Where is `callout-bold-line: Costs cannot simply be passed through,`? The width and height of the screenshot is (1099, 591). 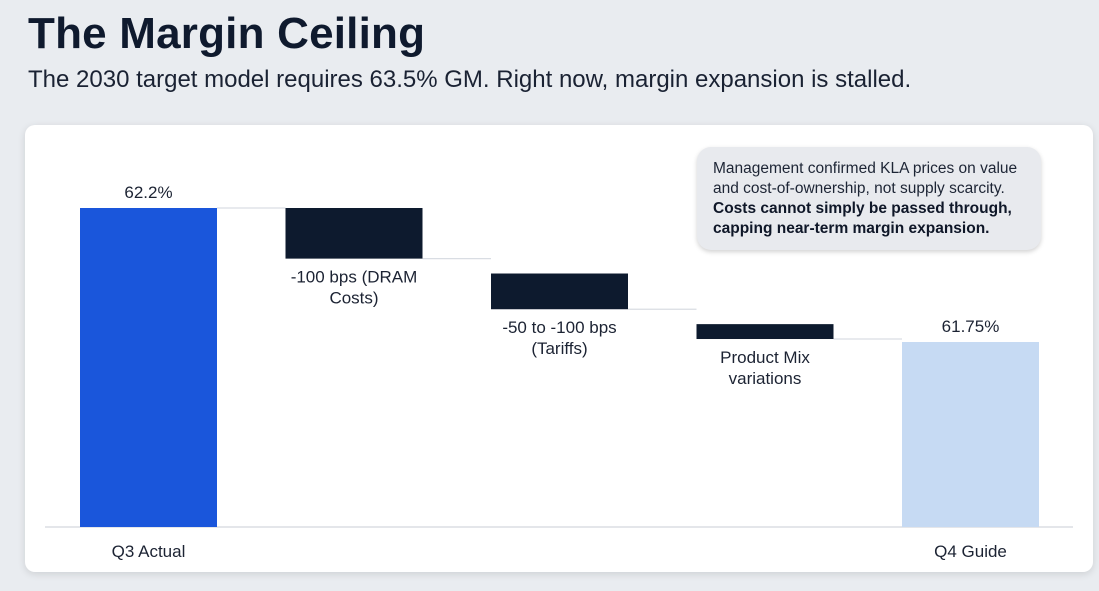
callout-bold-line: Costs cannot simply be passed through, is located at coordinates (862, 208).